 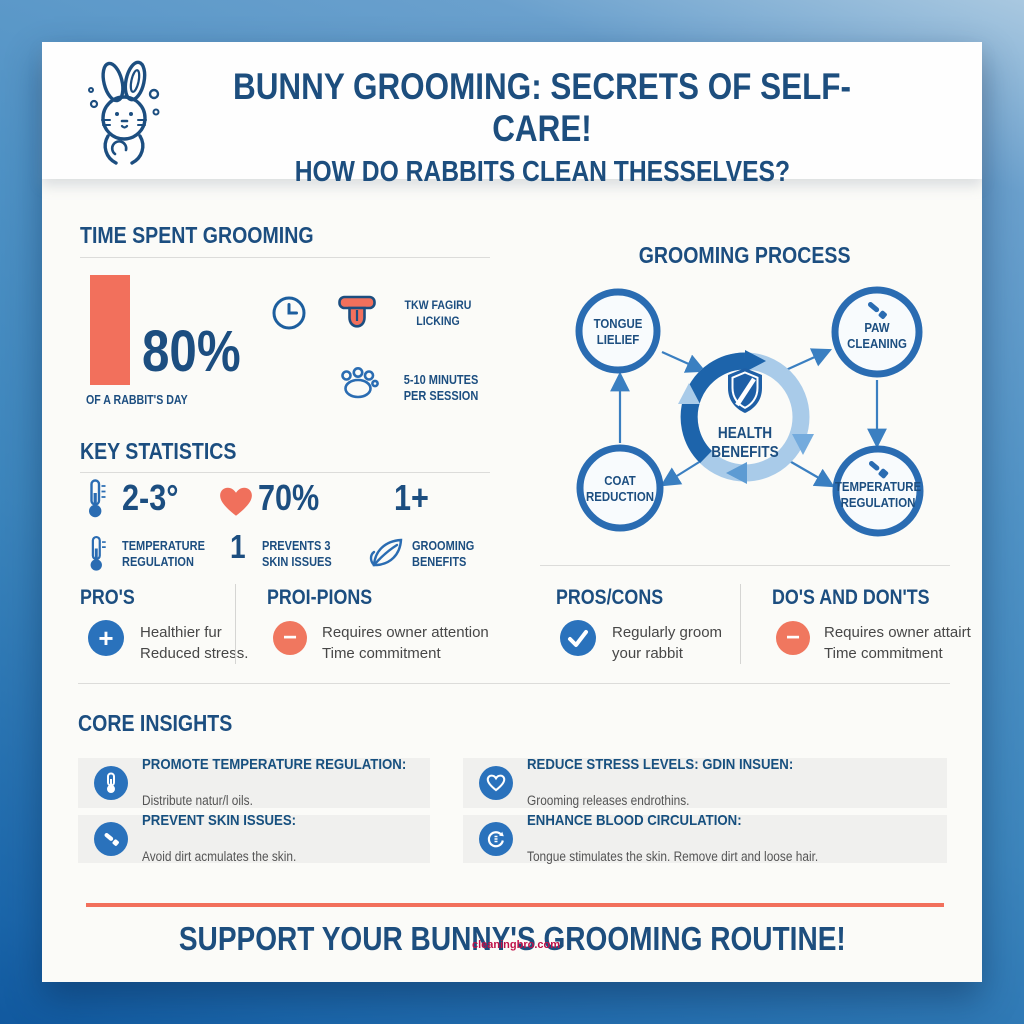 I want to click on watermark: cleaningbro.com, so click(x=516, y=945).